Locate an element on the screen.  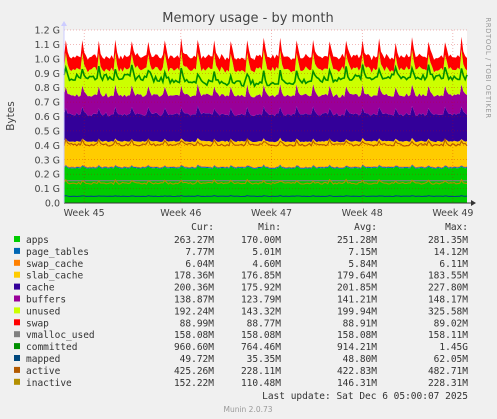
legend-value: 251.28M is located at coordinates (357, 240).